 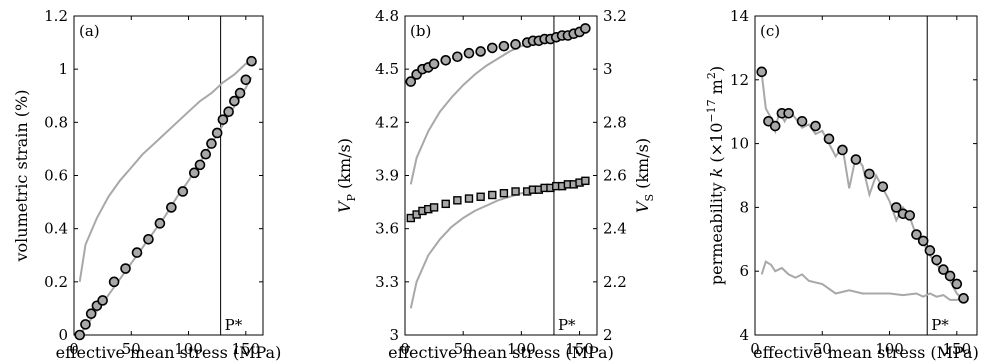 I want to click on y-axis-label: VP (km/s), so click(x=346, y=175).